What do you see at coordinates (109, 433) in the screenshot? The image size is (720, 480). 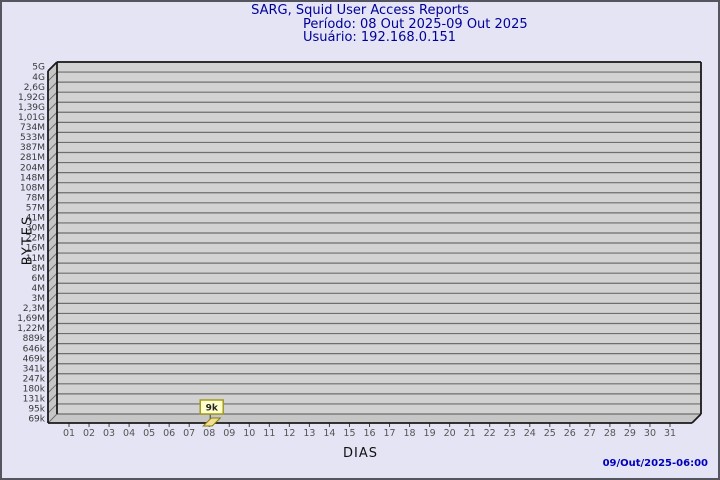 I see `x-tick-label: 03` at bounding box center [109, 433].